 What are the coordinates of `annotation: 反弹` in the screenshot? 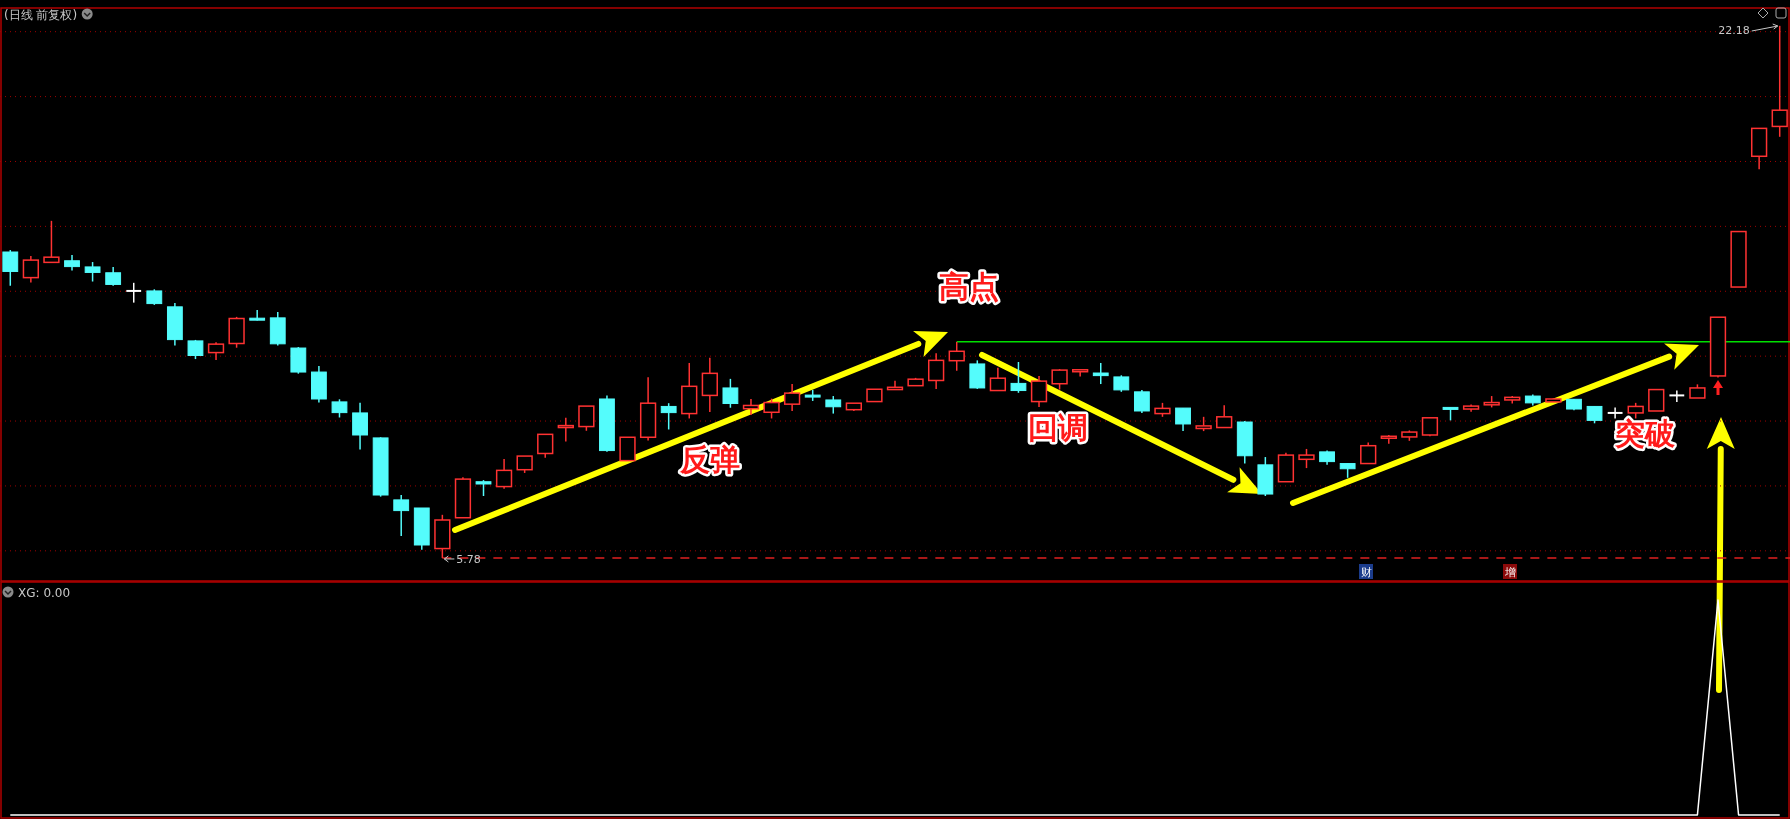 It's located at (709, 459).